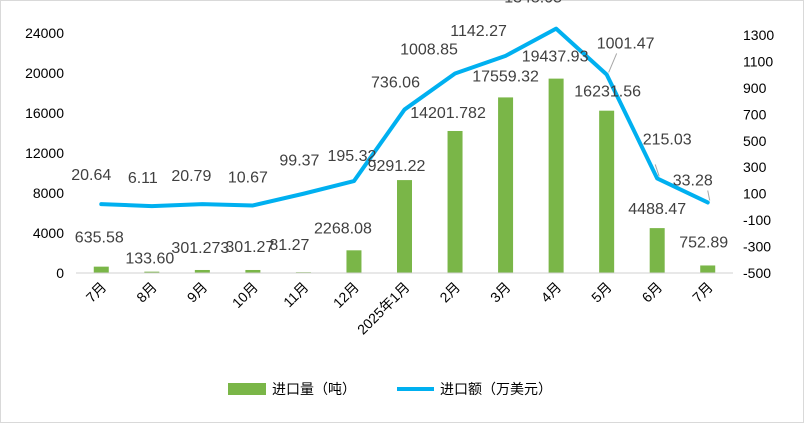  What do you see at coordinates (289, 245) in the screenshot?
I see `bar-data-label: 81.27` at bounding box center [289, 245].